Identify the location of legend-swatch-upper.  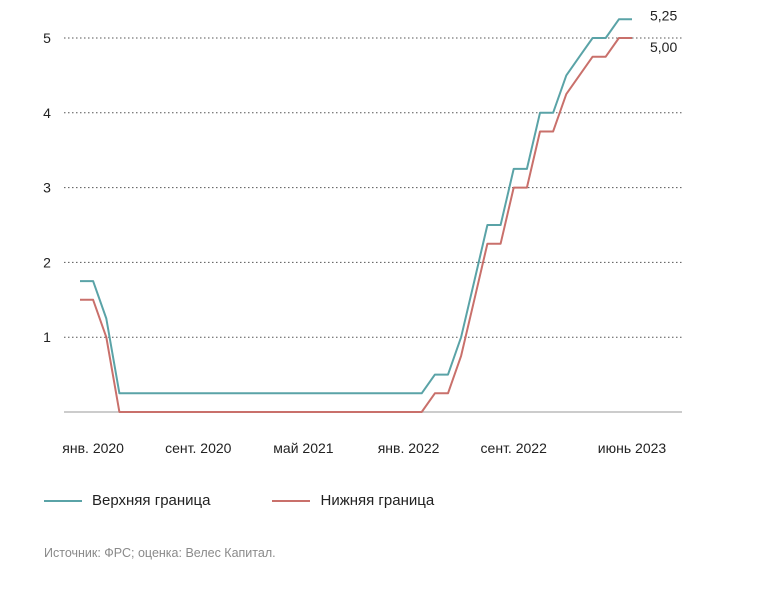
(63, 500).